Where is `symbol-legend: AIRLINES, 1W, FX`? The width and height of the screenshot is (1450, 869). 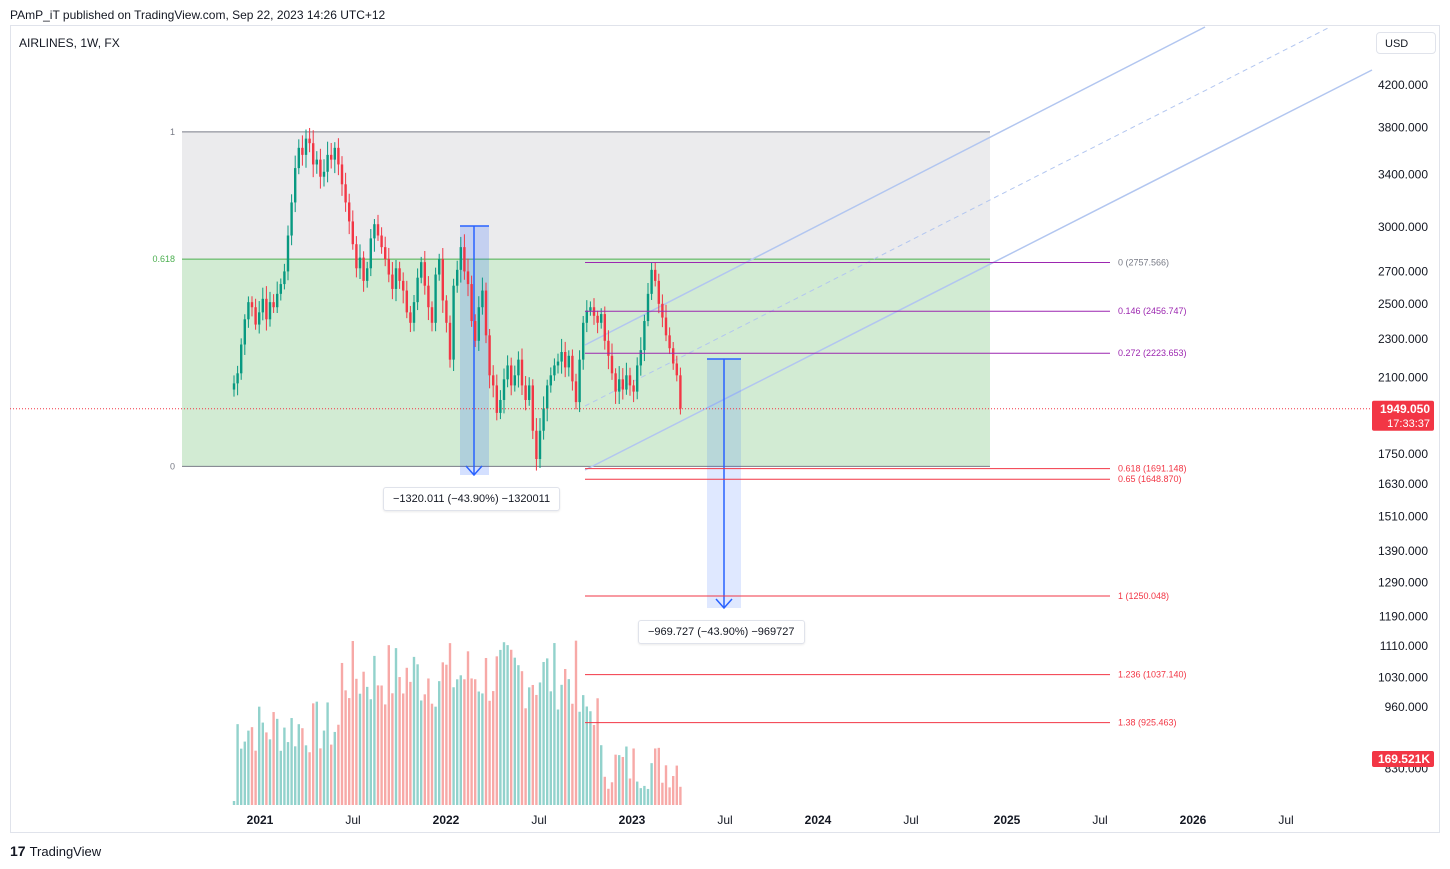 symbol-legend: AIRLINES, 1W, FX is located at coordinates (69, 43).